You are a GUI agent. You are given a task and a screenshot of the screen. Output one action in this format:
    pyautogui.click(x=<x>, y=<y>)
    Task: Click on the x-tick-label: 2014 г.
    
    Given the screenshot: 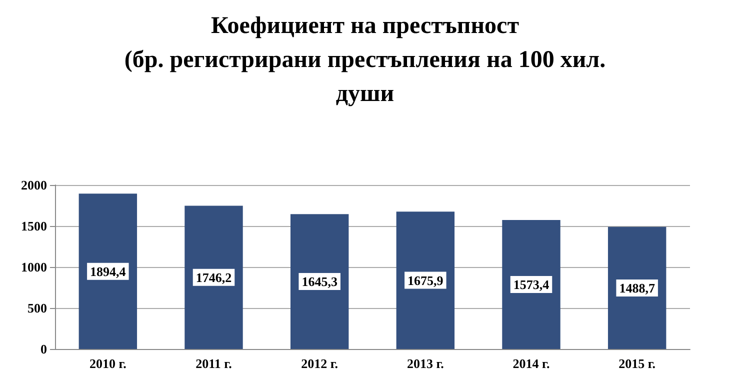 What is the action you would take?
    pyautogui.click(x=531, y=363)
    